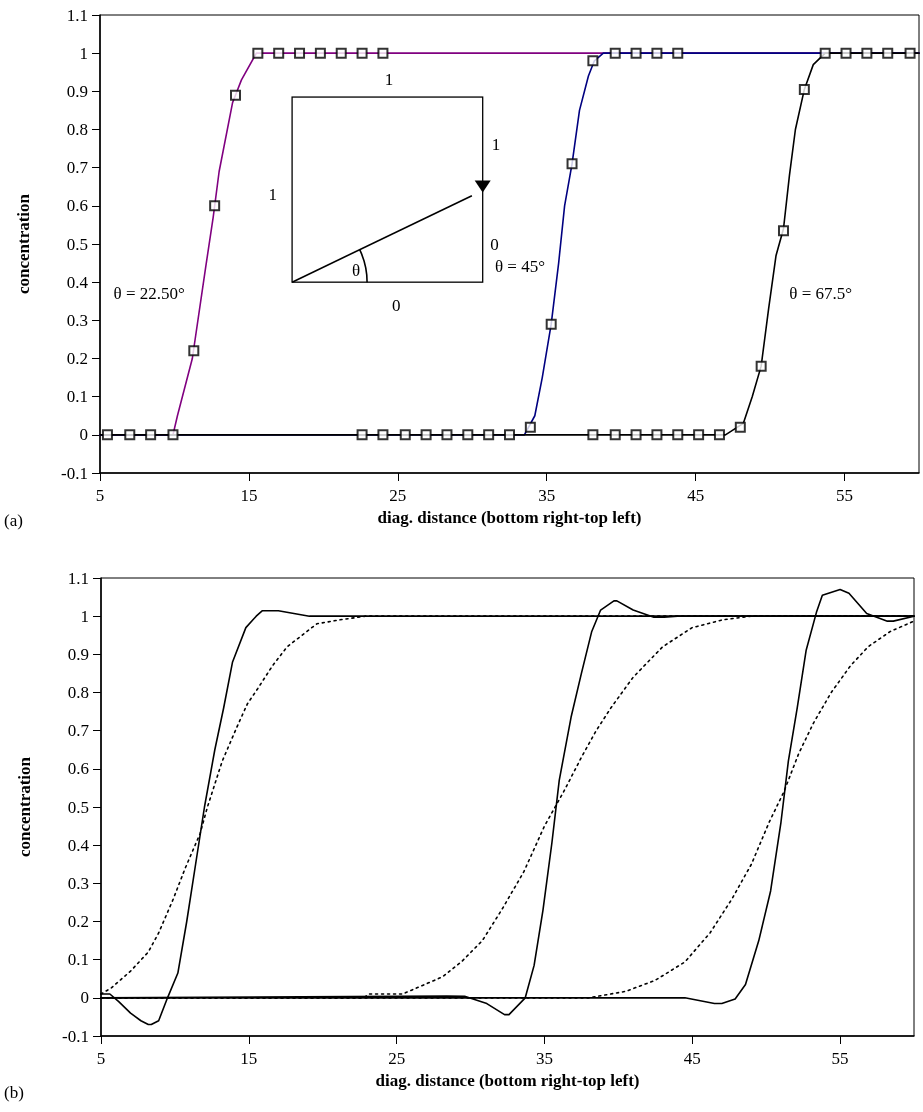 Image resolution: width=923 pixels, height=1112 pixels. Describe the element at coordinates (14, 1092) in the screenshot. I see `text: (b)` at that location.